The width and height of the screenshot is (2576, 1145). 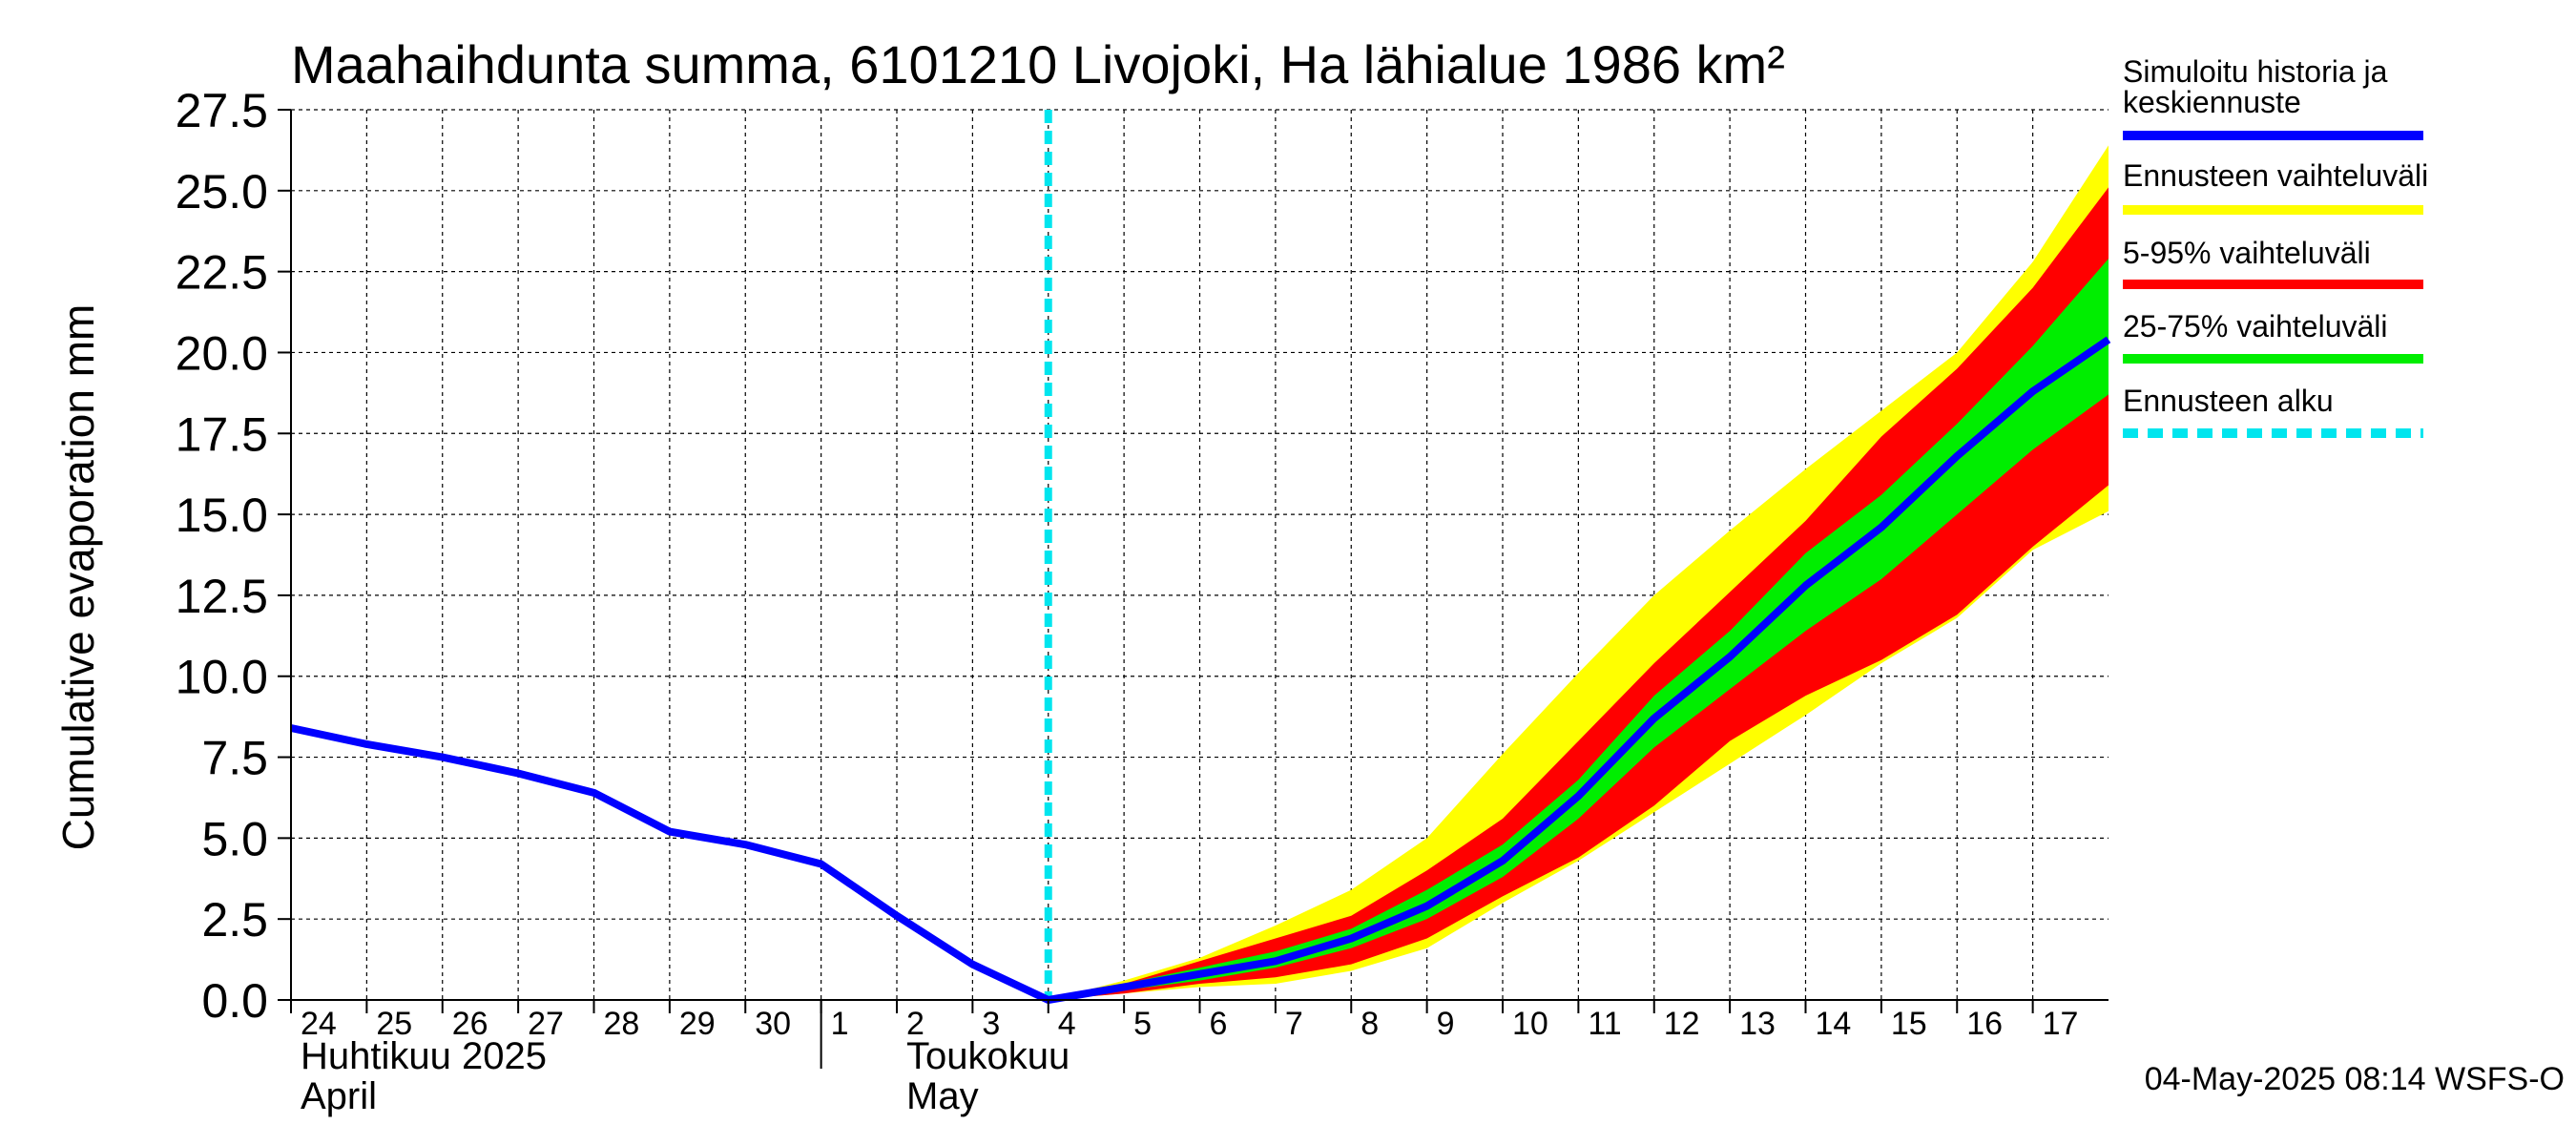 What do you see at coordinates (424, 1056) in the screenshot?
I see `month-label-finnish: Huhtikuu 2025` at bounding box center [424, 1056].